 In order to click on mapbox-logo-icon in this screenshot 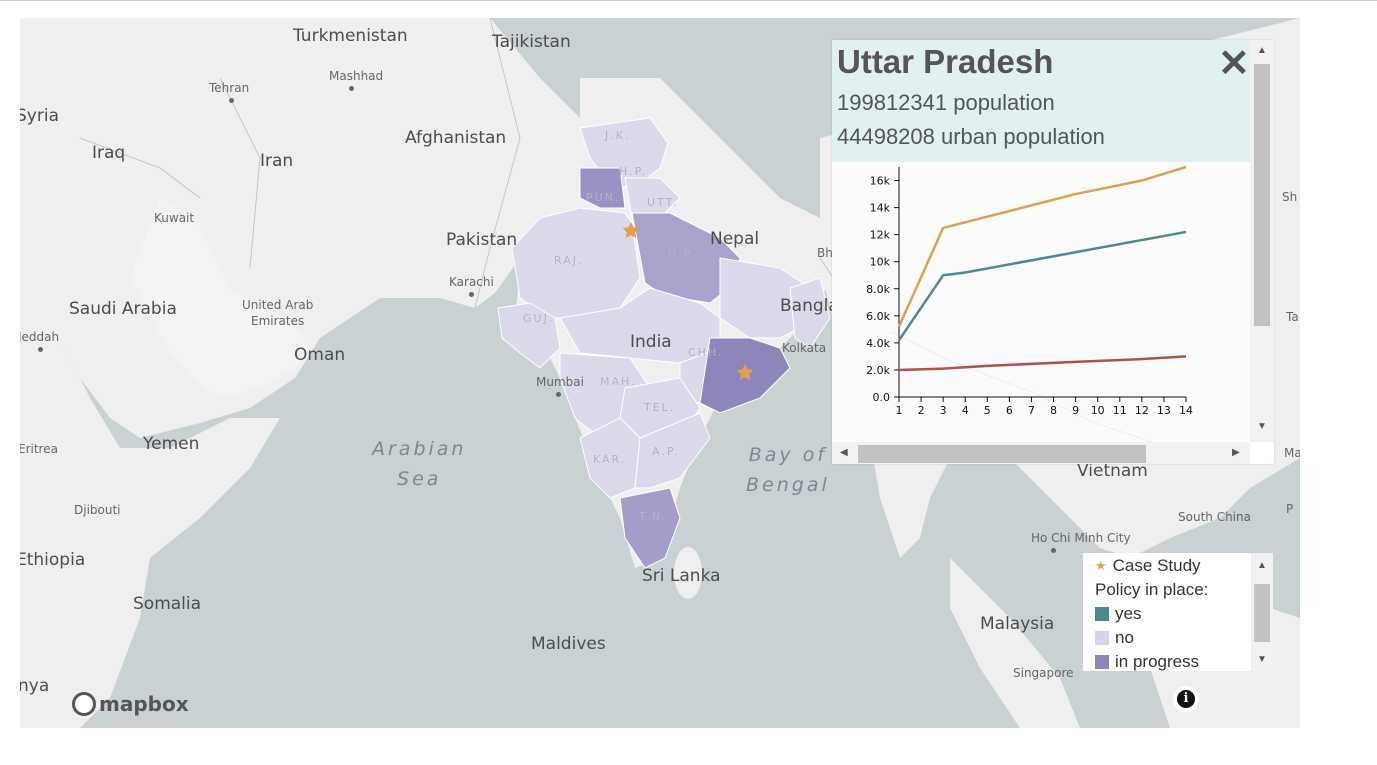, I will do `click(84, 704)`.